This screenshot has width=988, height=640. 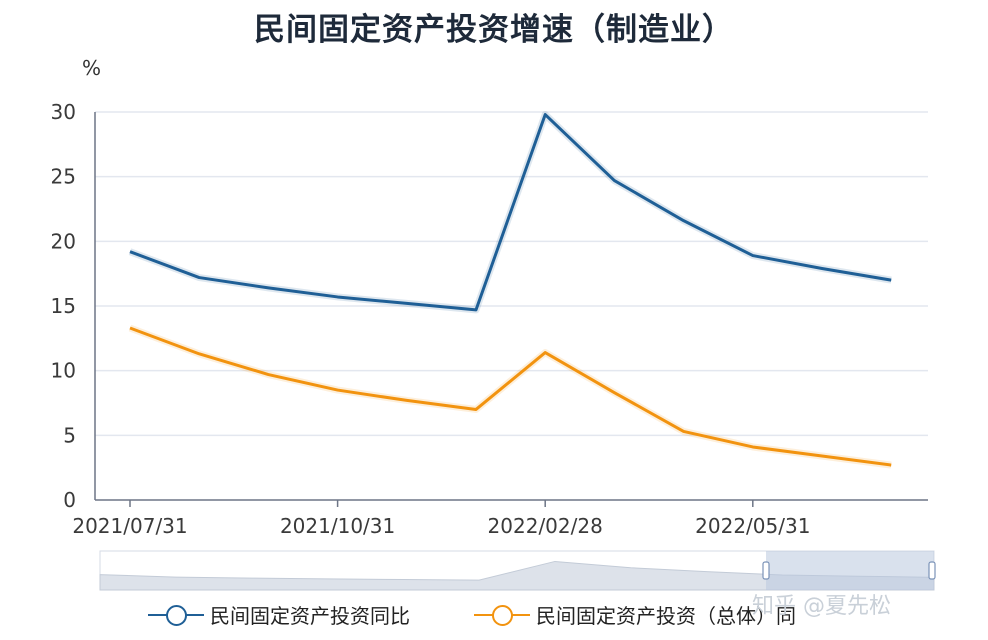 What do you see at coordinates (752, 526) in the screenshot?
I see `x-tick-label: 2022/05/31` at bounding box center [752, 526].